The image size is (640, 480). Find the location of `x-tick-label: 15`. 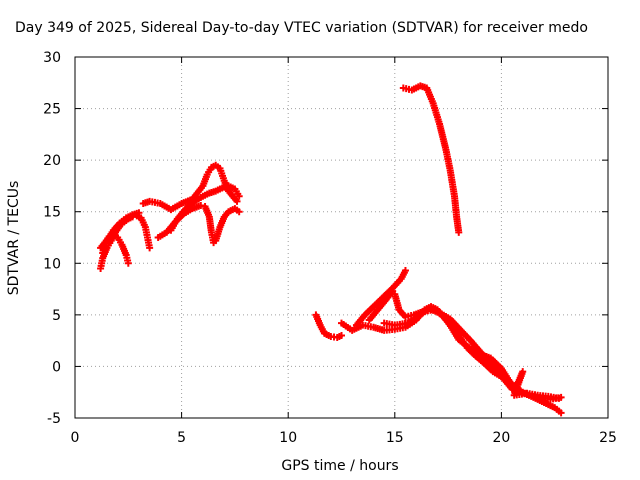

x-tick-label: 15 is located at coordinates (395, 438).